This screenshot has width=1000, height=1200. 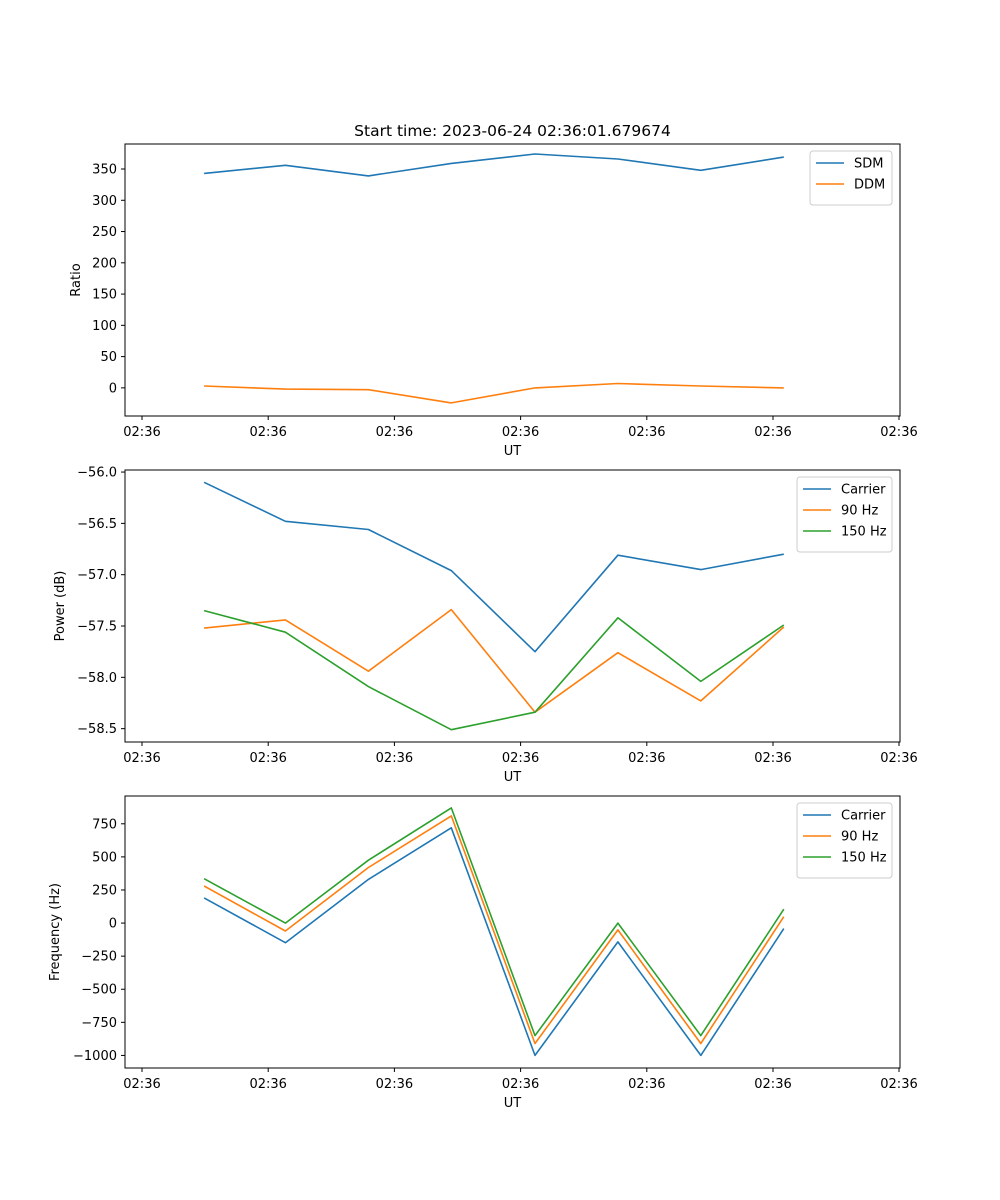 What do you see at coordinates (104, 201) in the screenshot?
I see `y-tick-label: 300` at bounding box center [104, 201].